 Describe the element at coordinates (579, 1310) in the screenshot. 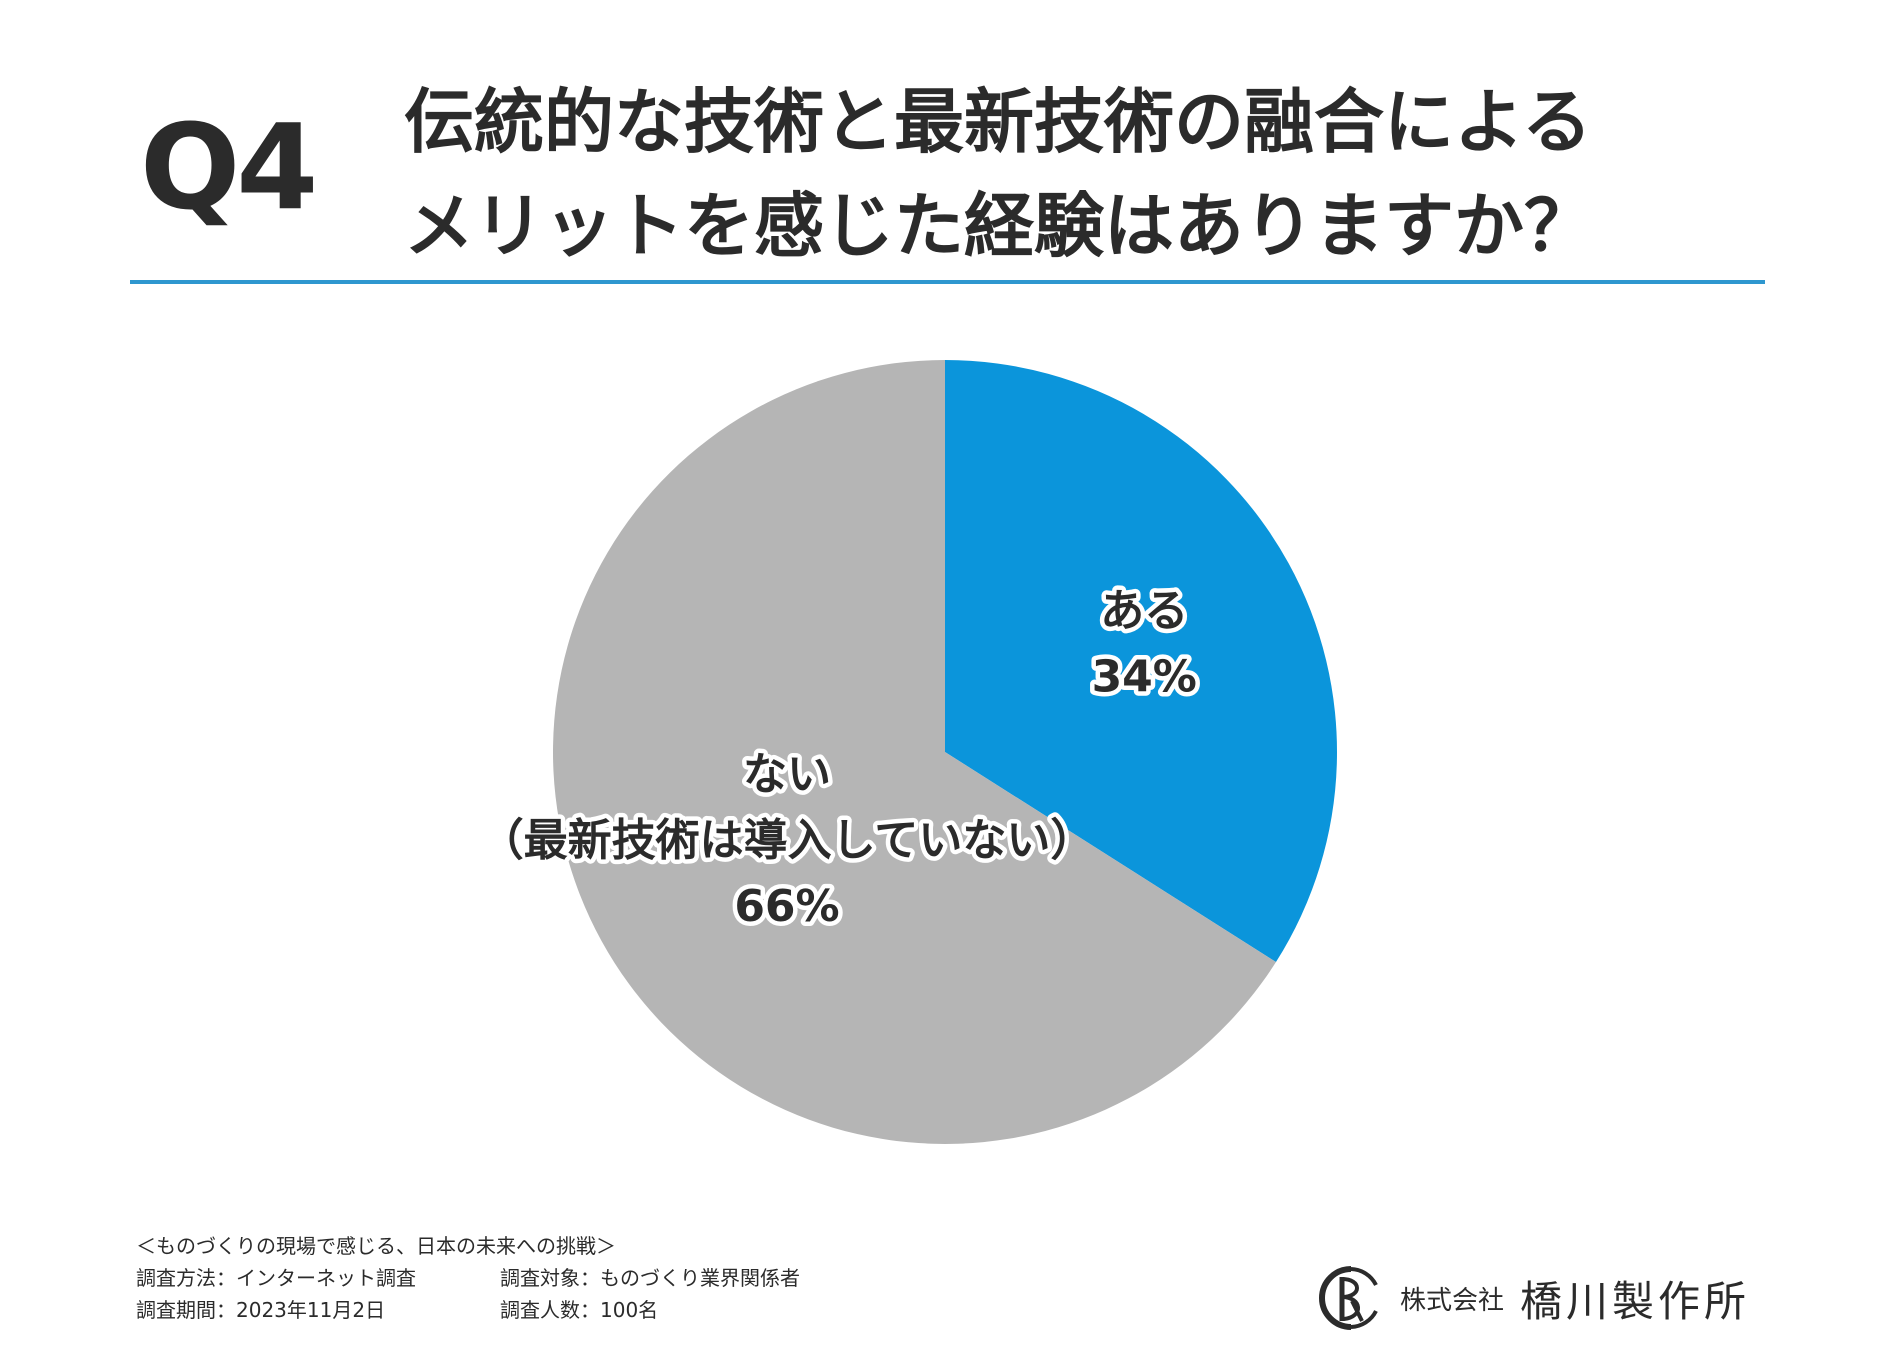

I see `survey-count: 調査人数：100名` at that location.